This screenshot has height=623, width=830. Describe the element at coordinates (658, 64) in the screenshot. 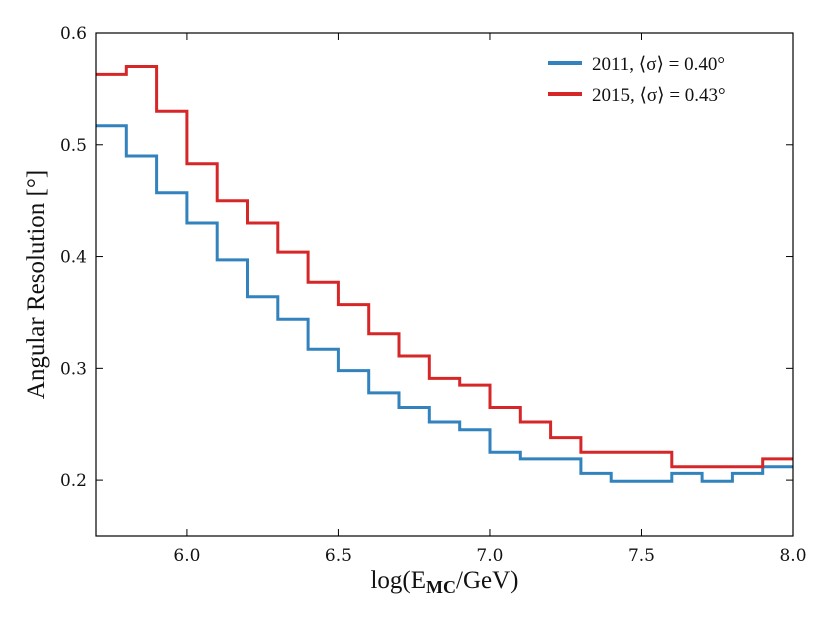

I see `legend-label-0: 2011, ⟨σ⟩ = 0.40°` at that location.